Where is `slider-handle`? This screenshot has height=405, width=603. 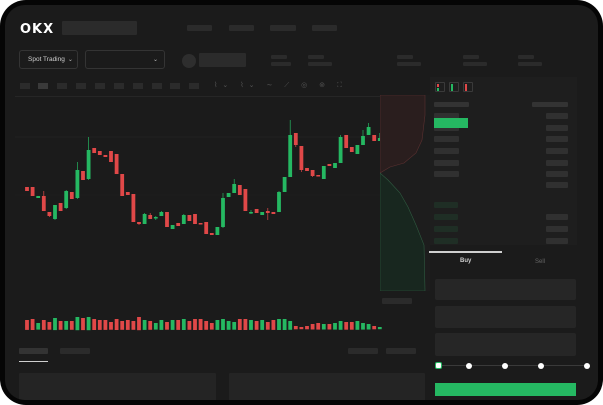
slider-handle is located at coordinates (438, 365).